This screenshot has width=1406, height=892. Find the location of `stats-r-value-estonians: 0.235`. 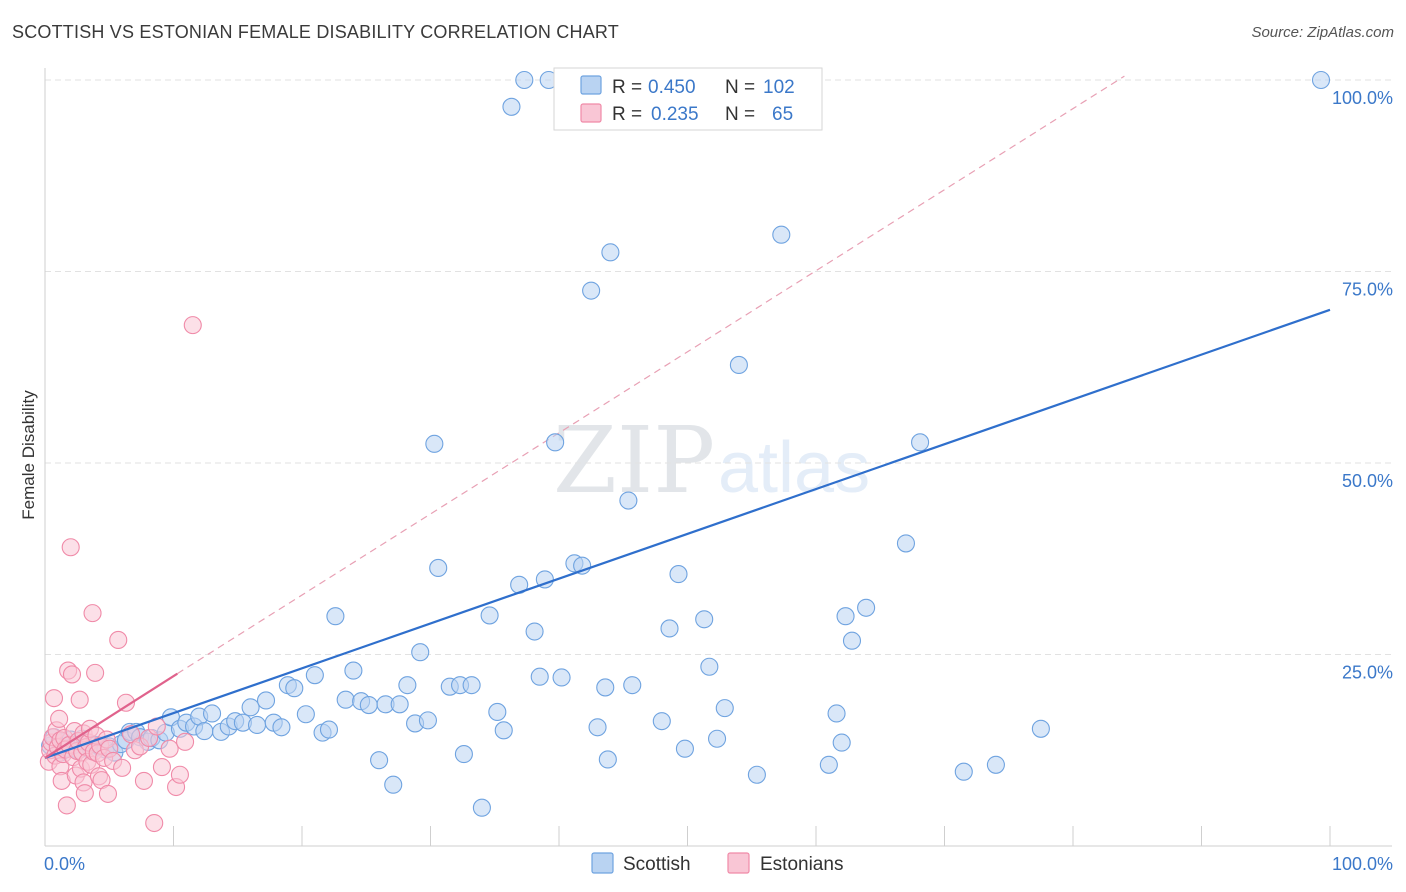

stats-r-value-estonians: 0.235 is located at coordinates (675, 114).